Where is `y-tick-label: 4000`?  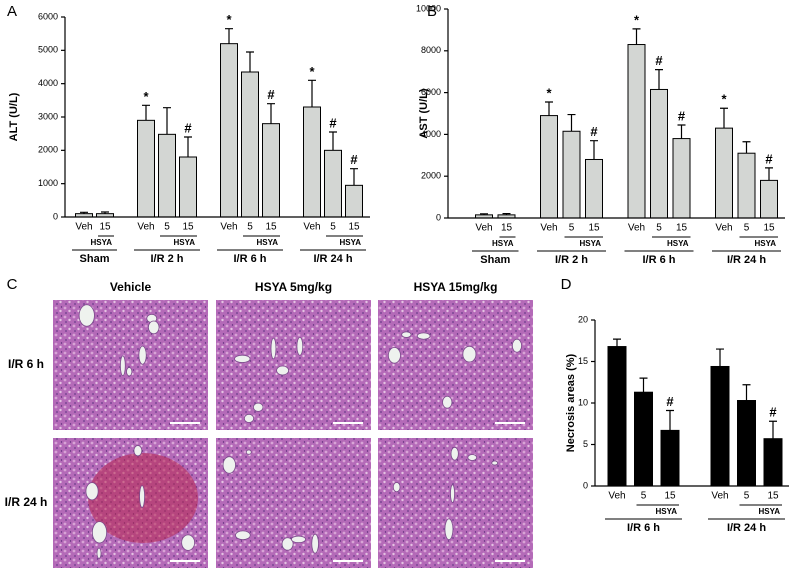
y-tick-label: 4000 is located at coordinates (48, 83).